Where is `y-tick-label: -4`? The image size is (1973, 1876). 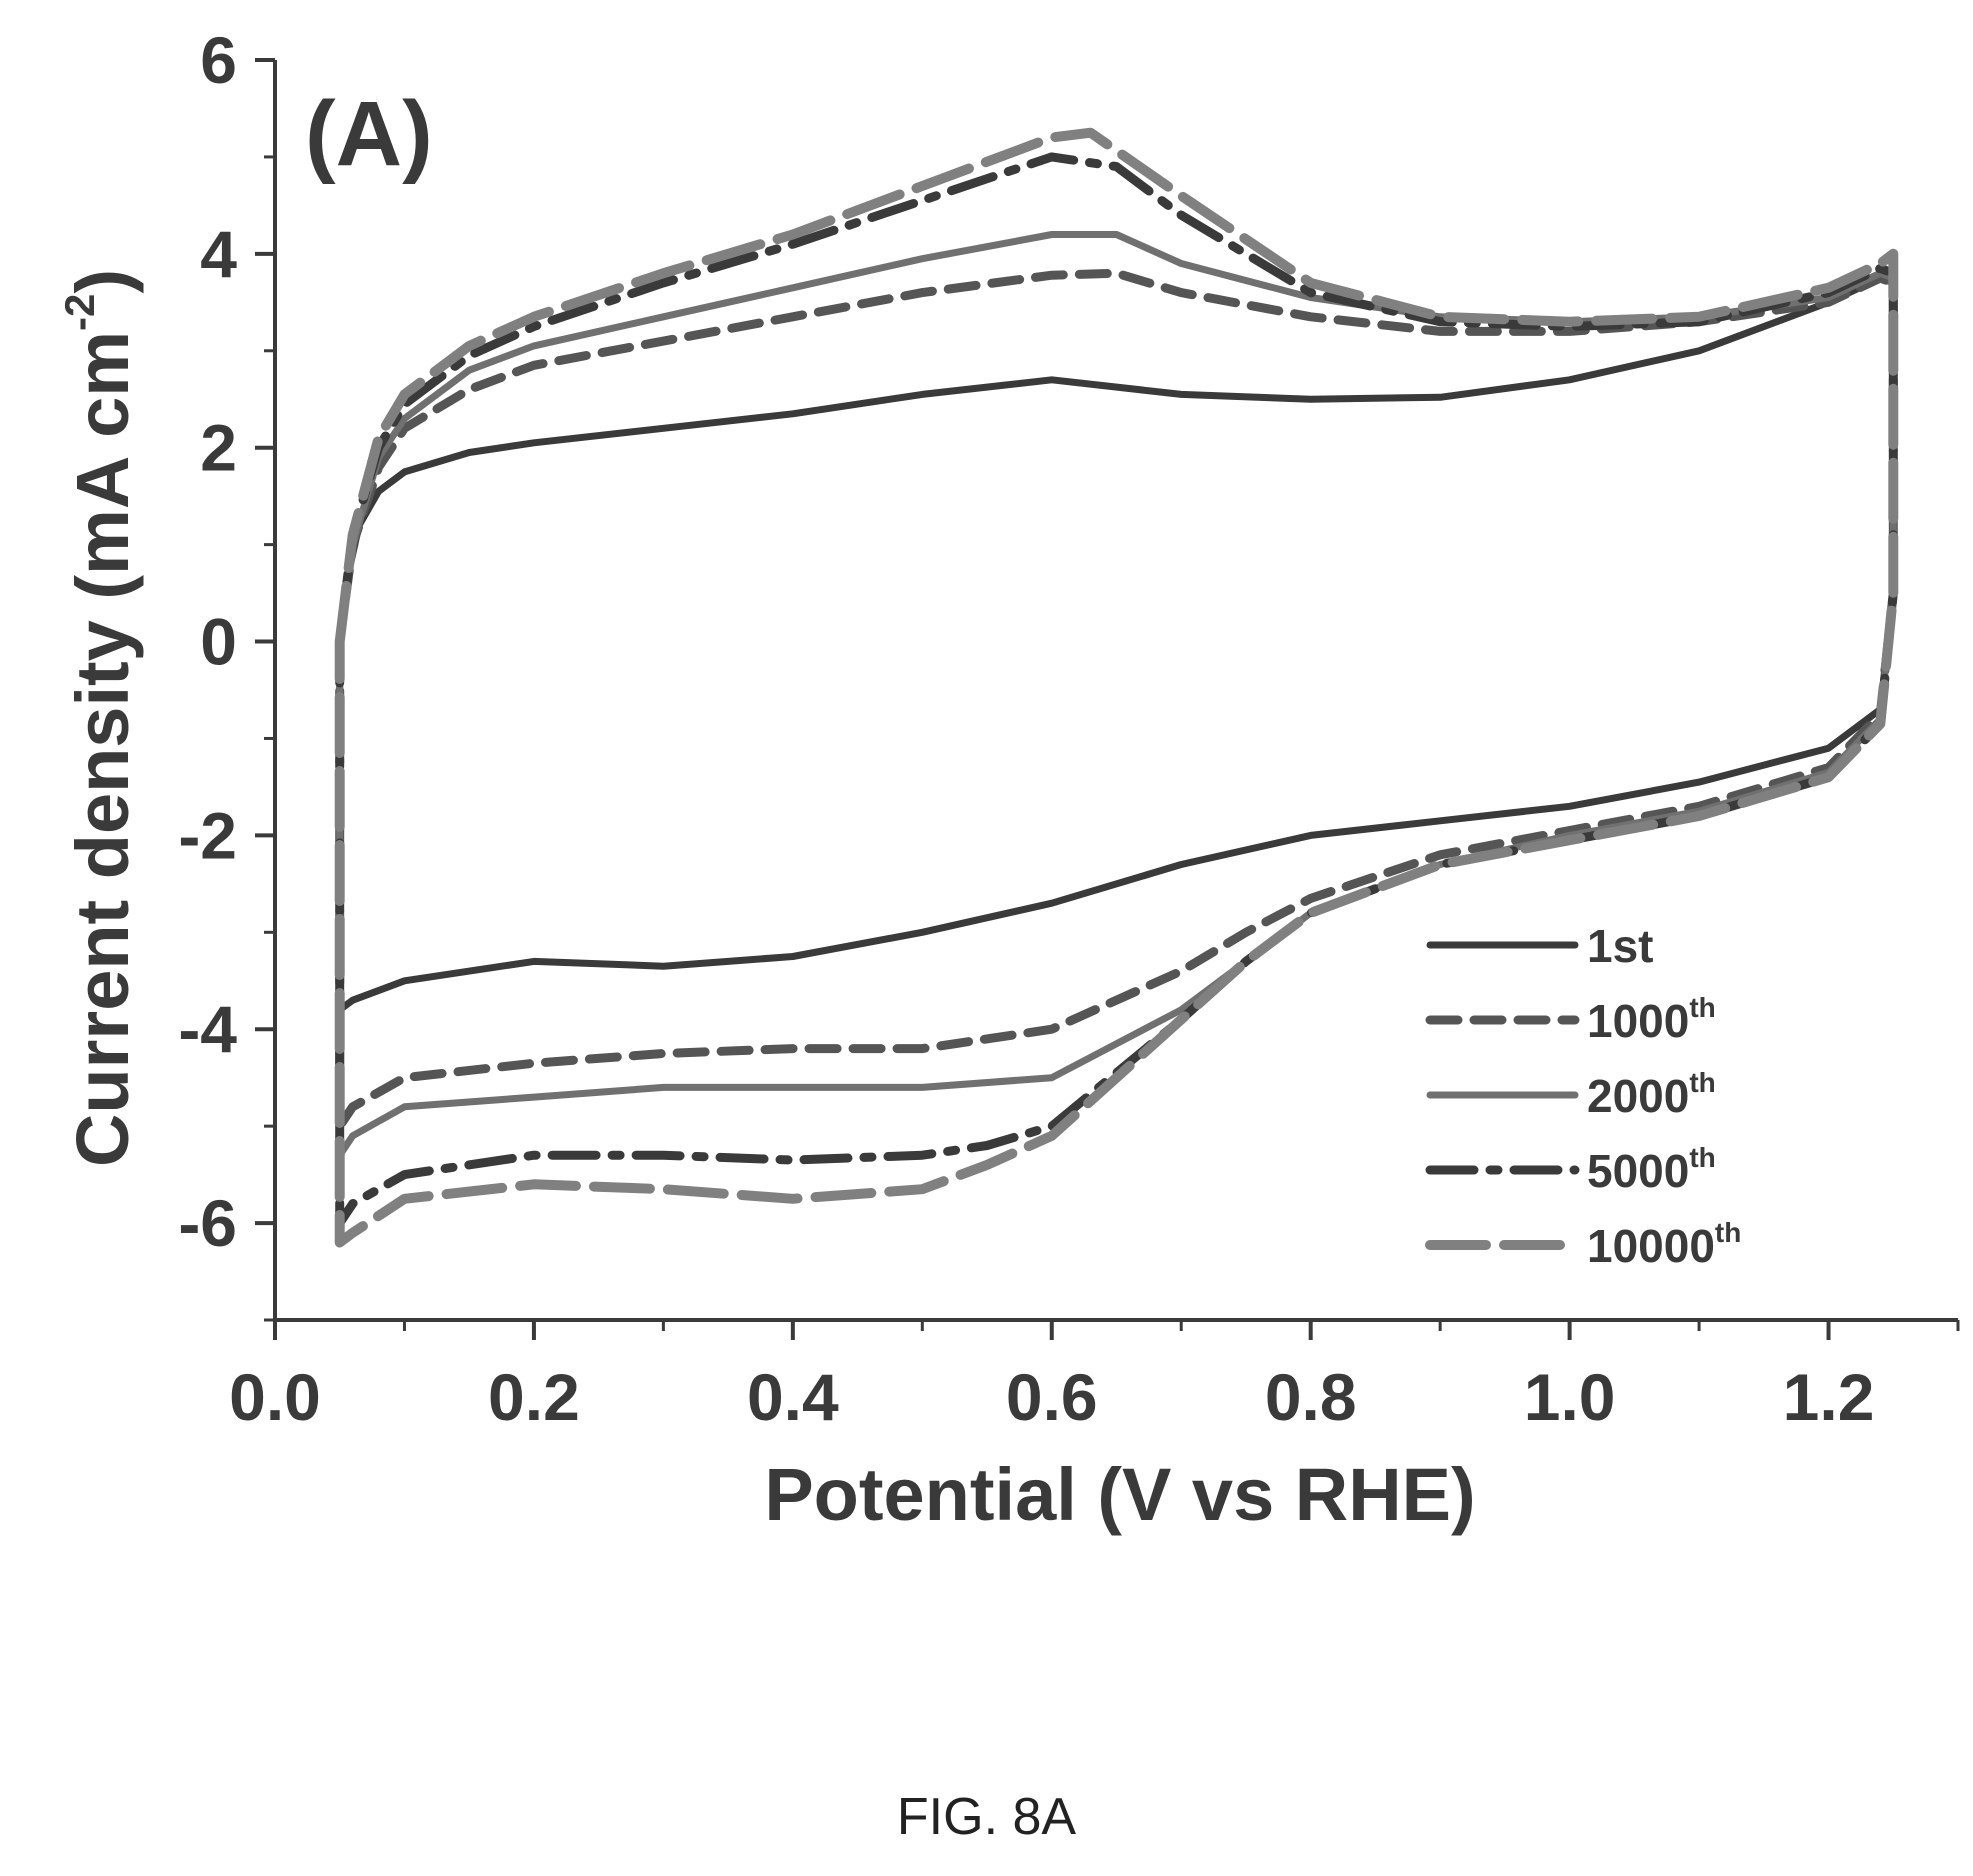
y-tick-label: -4 is located at coordinates (207, 1029).